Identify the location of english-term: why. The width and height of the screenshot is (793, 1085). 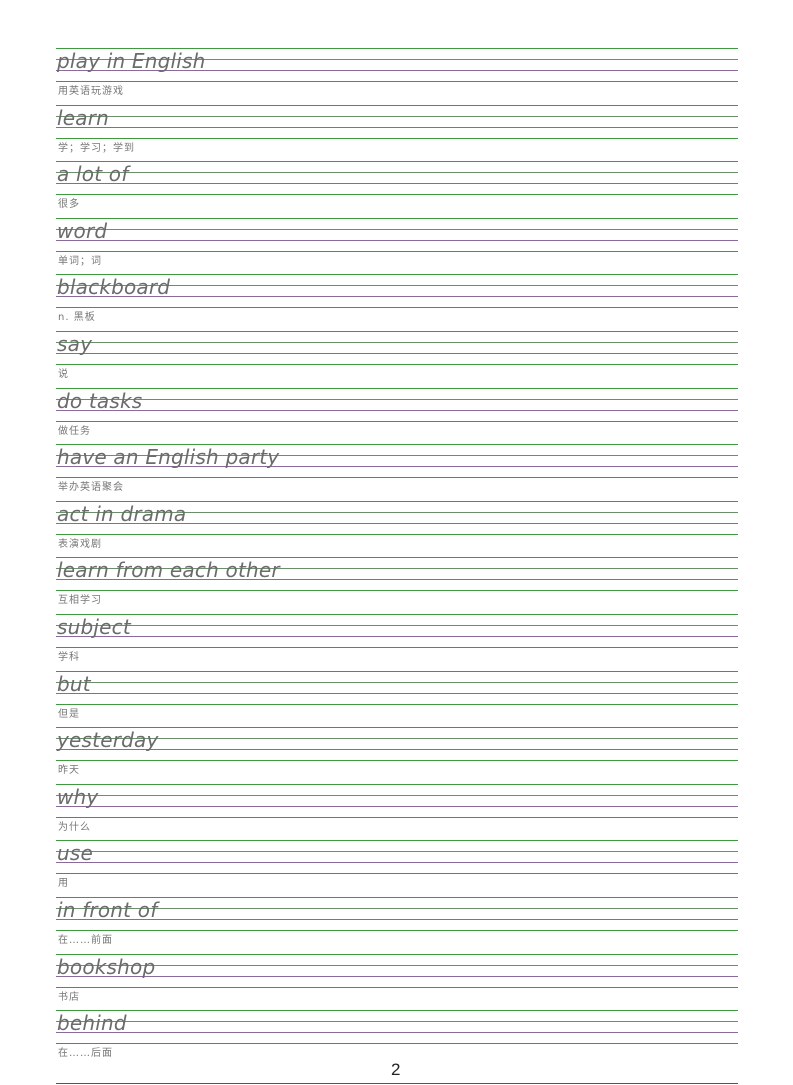
(78, 796).